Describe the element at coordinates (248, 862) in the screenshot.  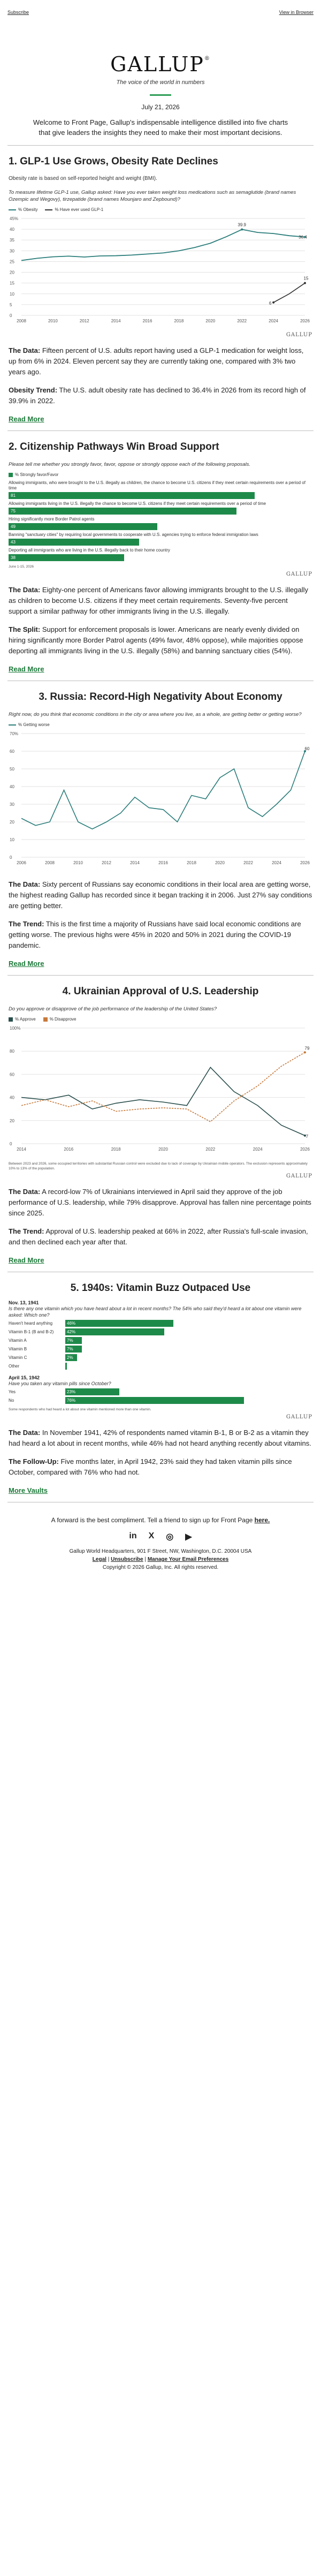
I see `x-tick-label: 2022` at that location.